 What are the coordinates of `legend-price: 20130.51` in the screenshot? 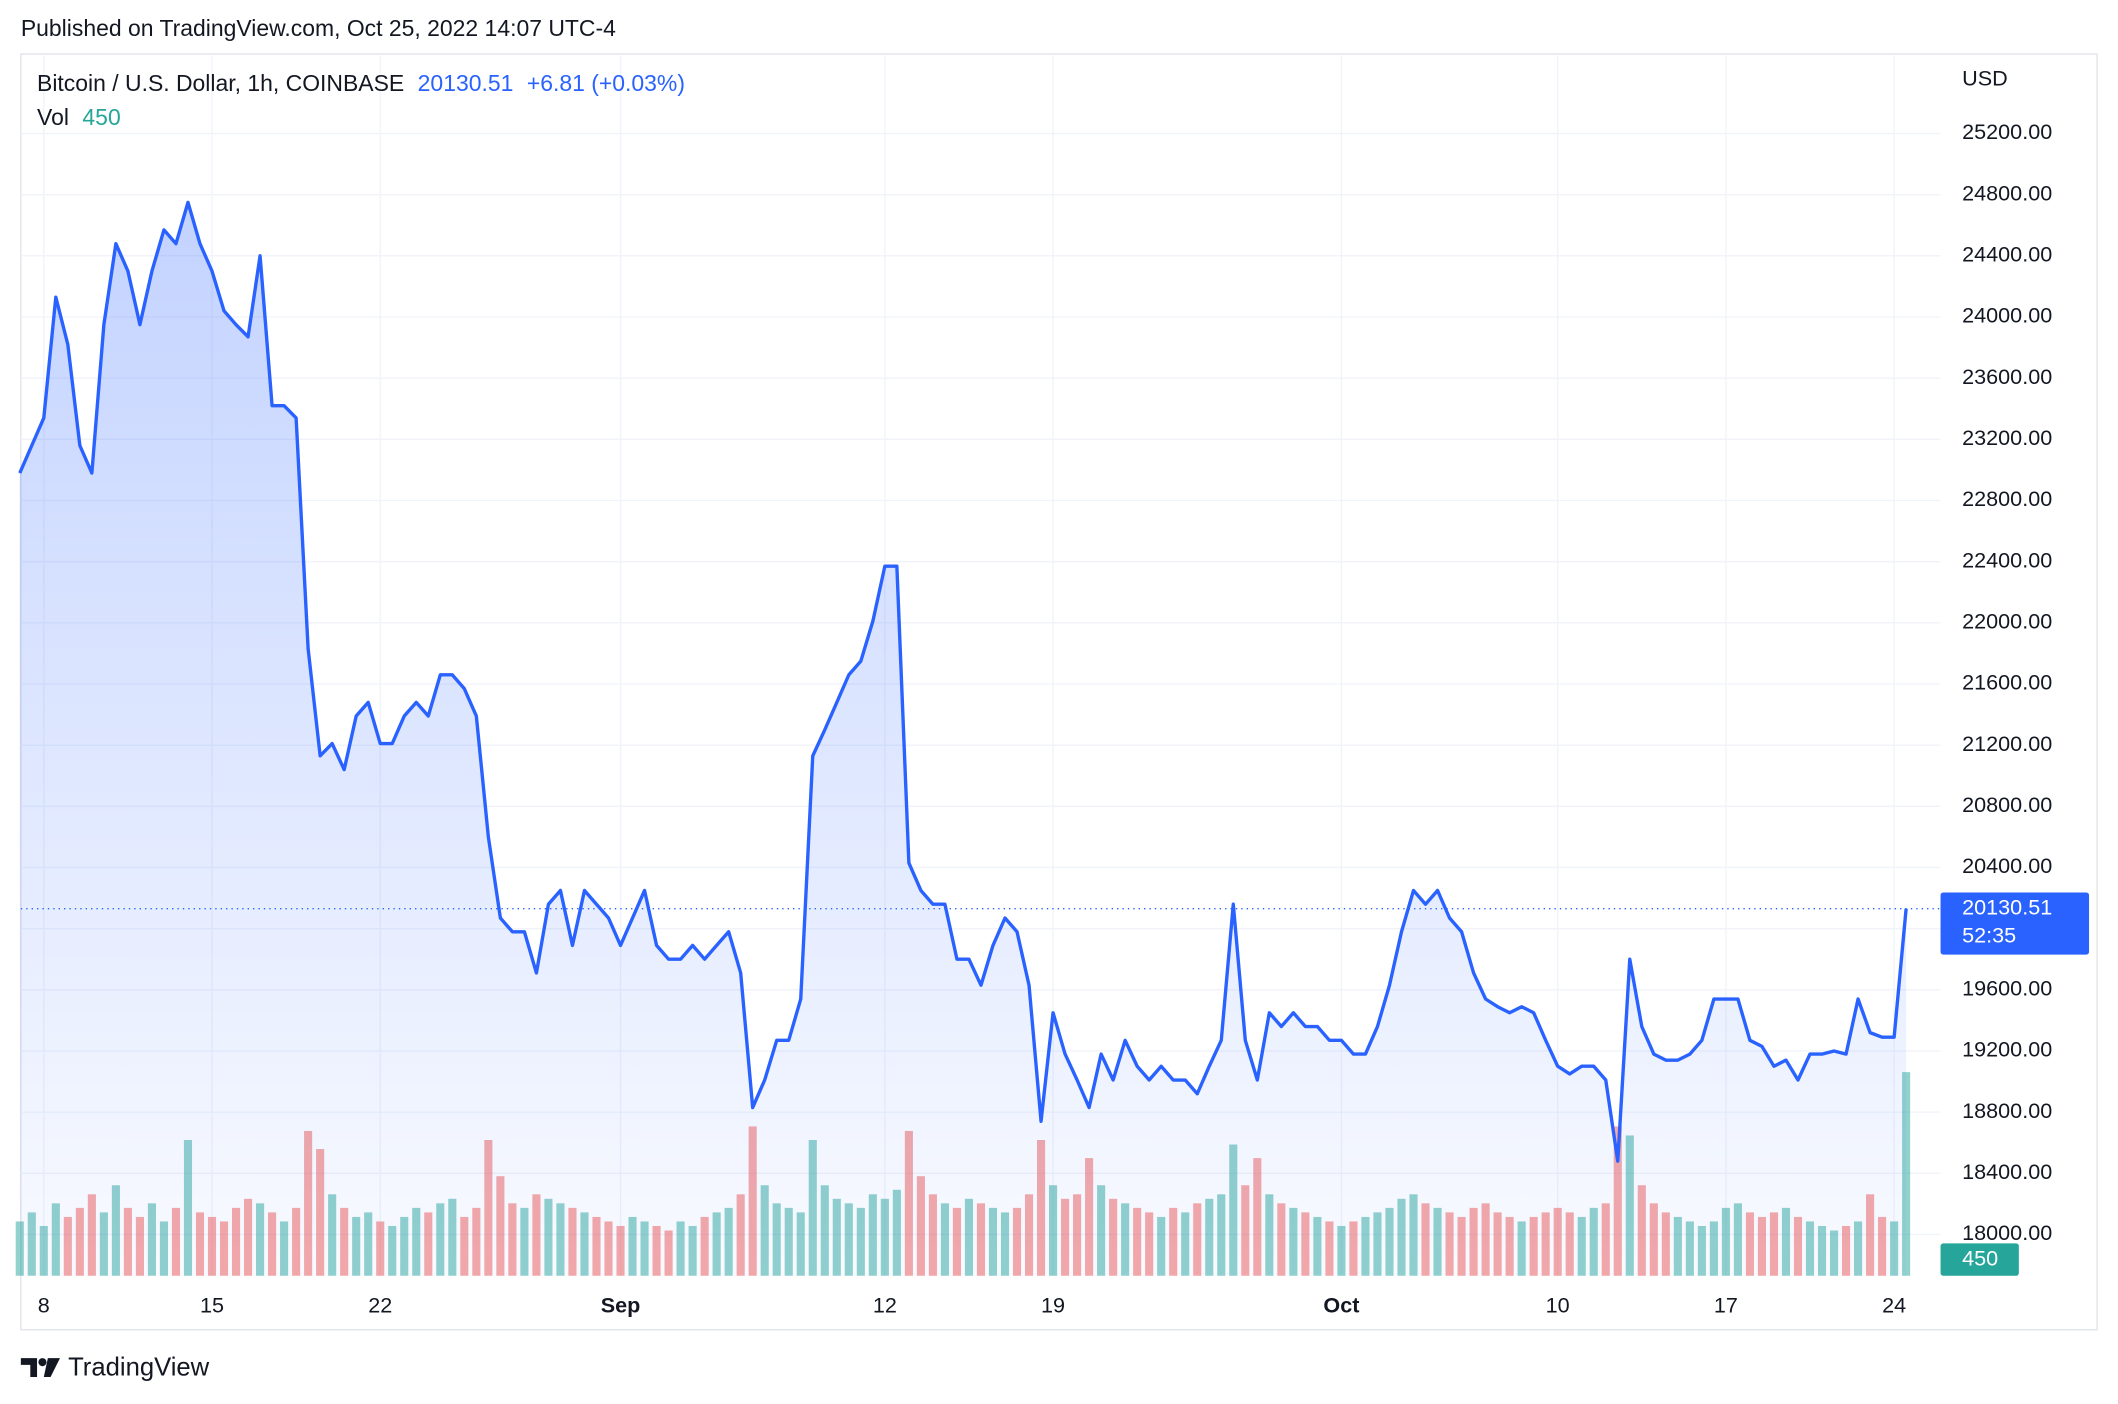 It's located at (466, 83).